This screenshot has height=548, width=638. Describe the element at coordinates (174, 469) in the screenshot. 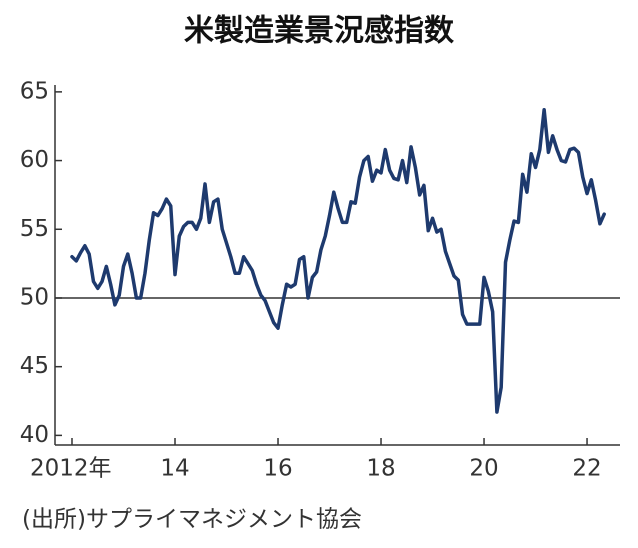

I see `x-tick-label: 14` at that location.